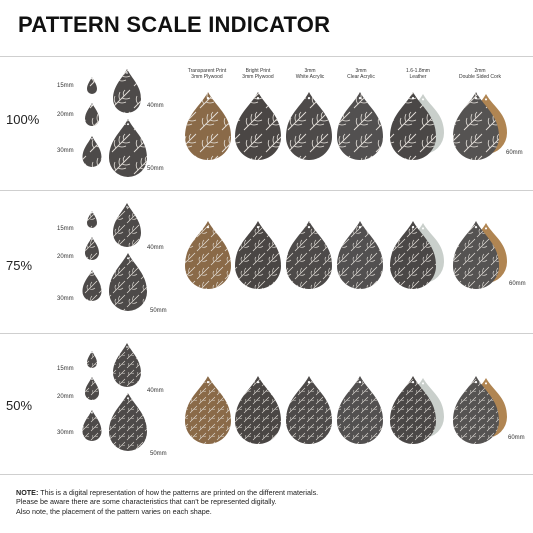 The height and width of the screenshot is (533, 533). Describe the element at coordinates (207, 74) in the screenshot. I see `material-label-transparent-plywood: Transparent Print 3mm Plywood` at that location.